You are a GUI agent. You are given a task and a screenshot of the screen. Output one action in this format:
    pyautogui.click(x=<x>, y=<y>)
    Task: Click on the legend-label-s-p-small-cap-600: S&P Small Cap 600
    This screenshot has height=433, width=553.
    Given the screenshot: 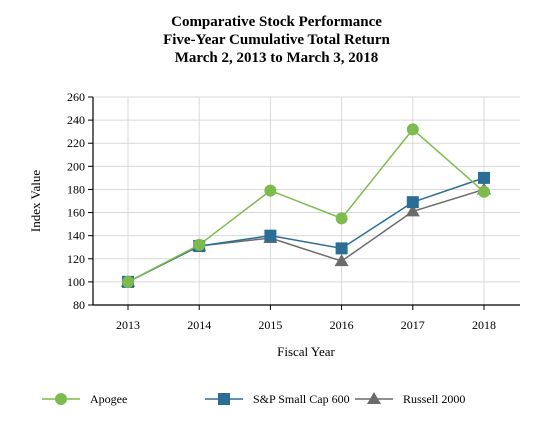 What is the action you would take?
    pyautogui.click(x=301, y=399)
    